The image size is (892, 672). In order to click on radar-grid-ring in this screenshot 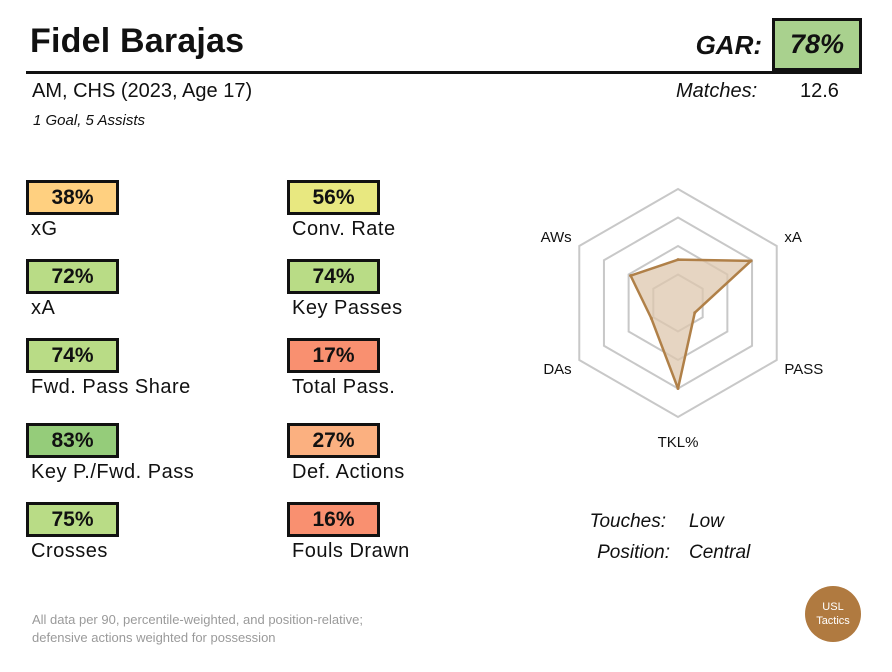, I will do `click(678, 303)`.